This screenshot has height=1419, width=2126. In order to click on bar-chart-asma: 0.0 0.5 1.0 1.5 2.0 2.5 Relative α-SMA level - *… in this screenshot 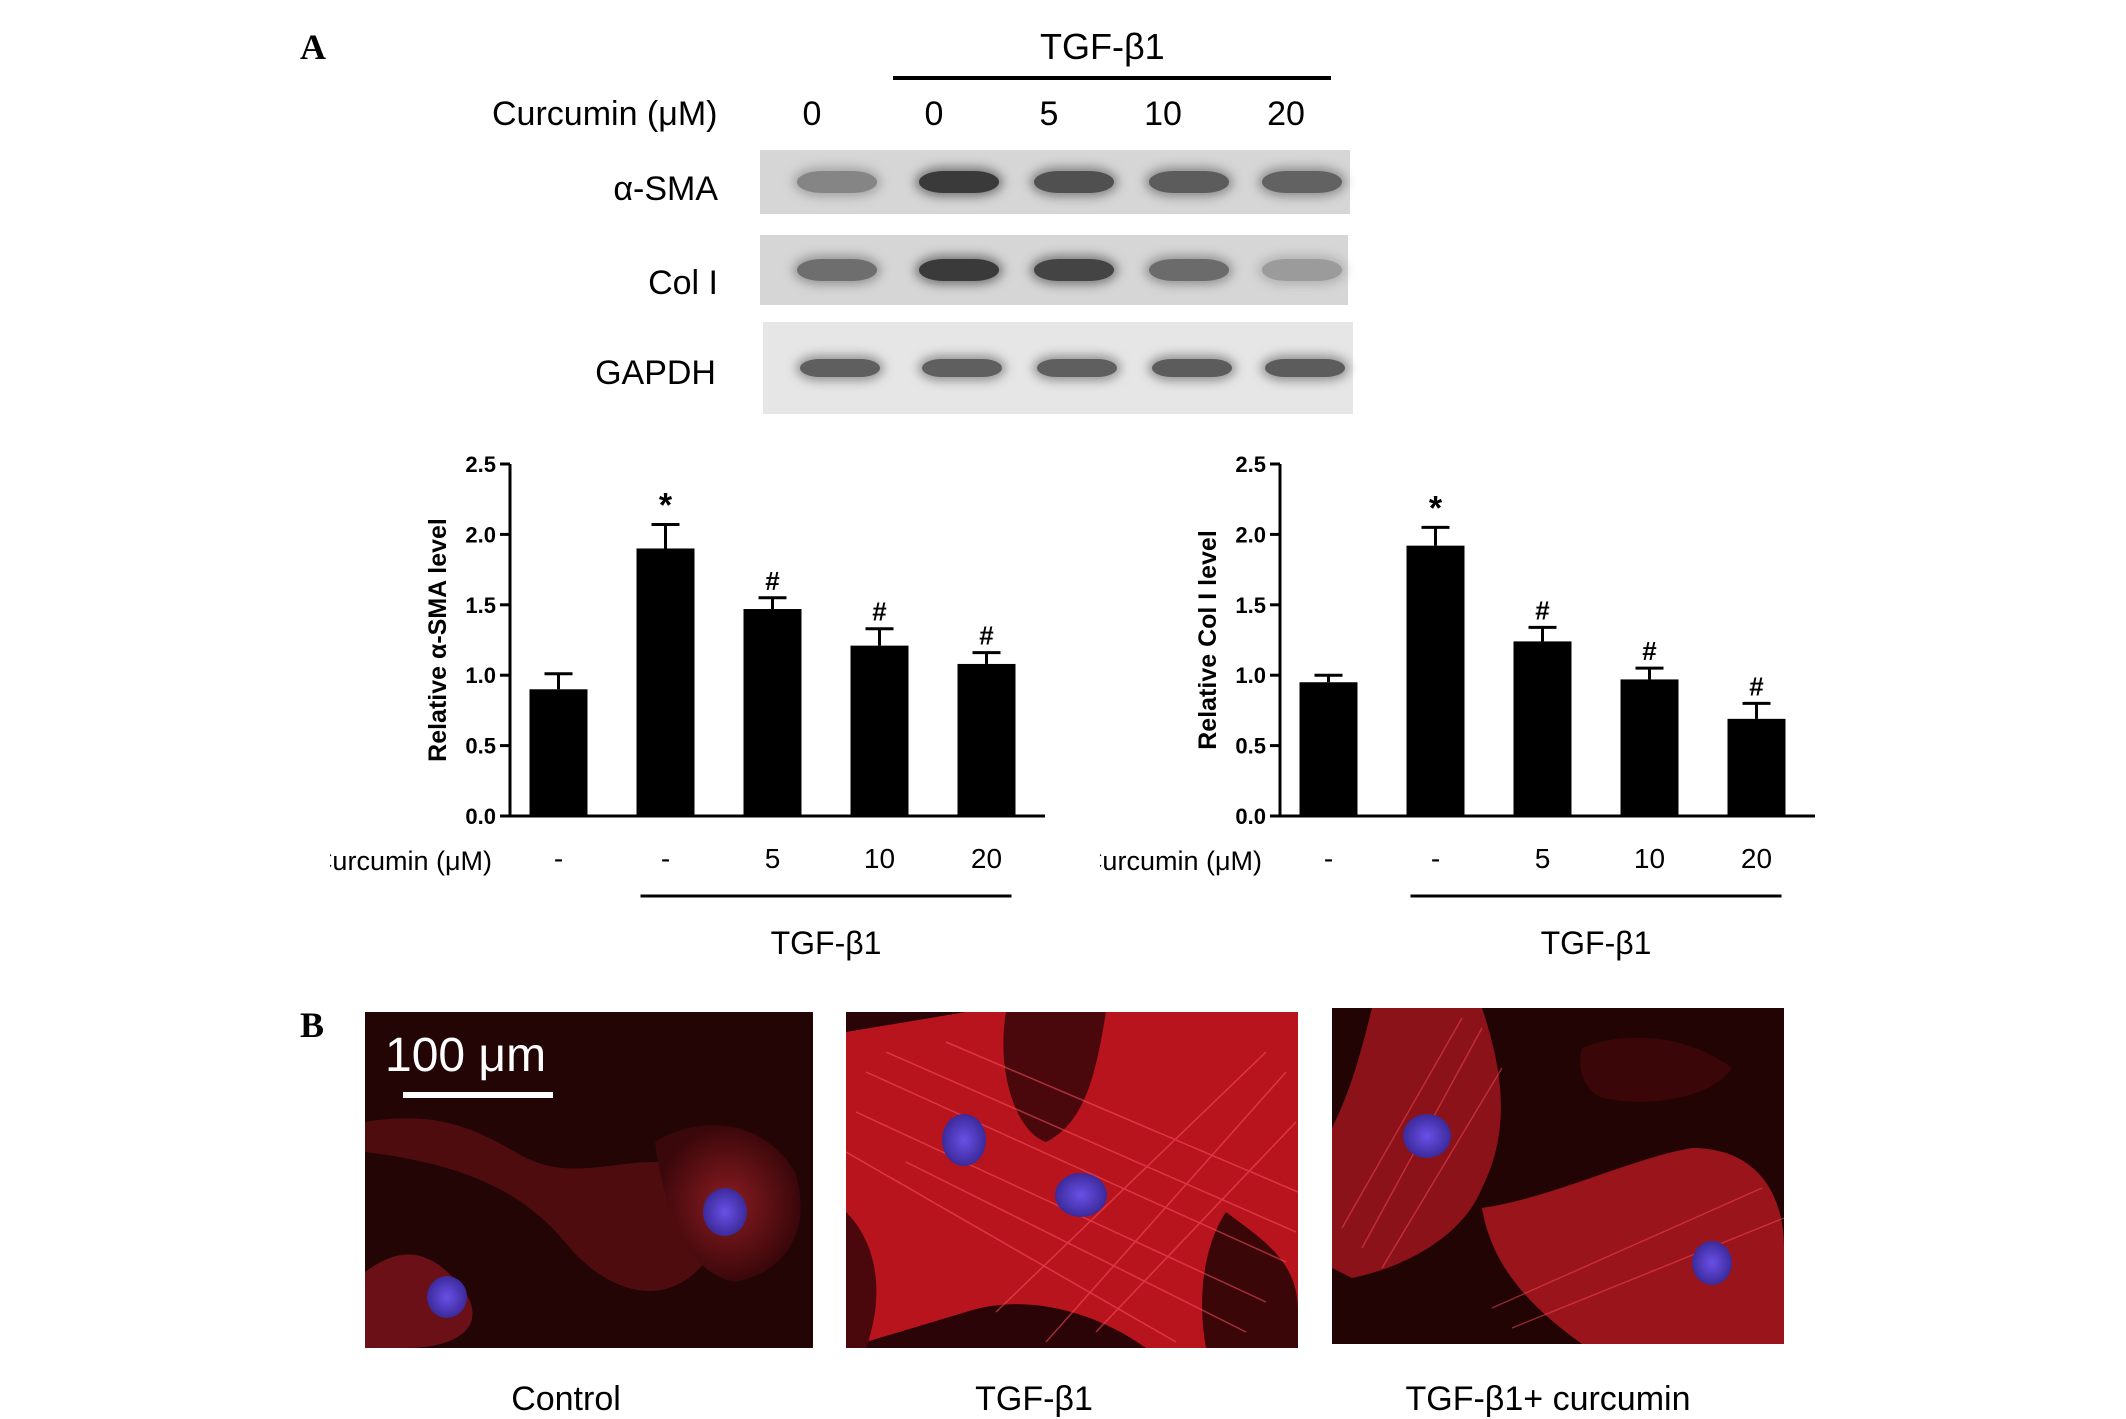, I will do `click(687, 706)`.